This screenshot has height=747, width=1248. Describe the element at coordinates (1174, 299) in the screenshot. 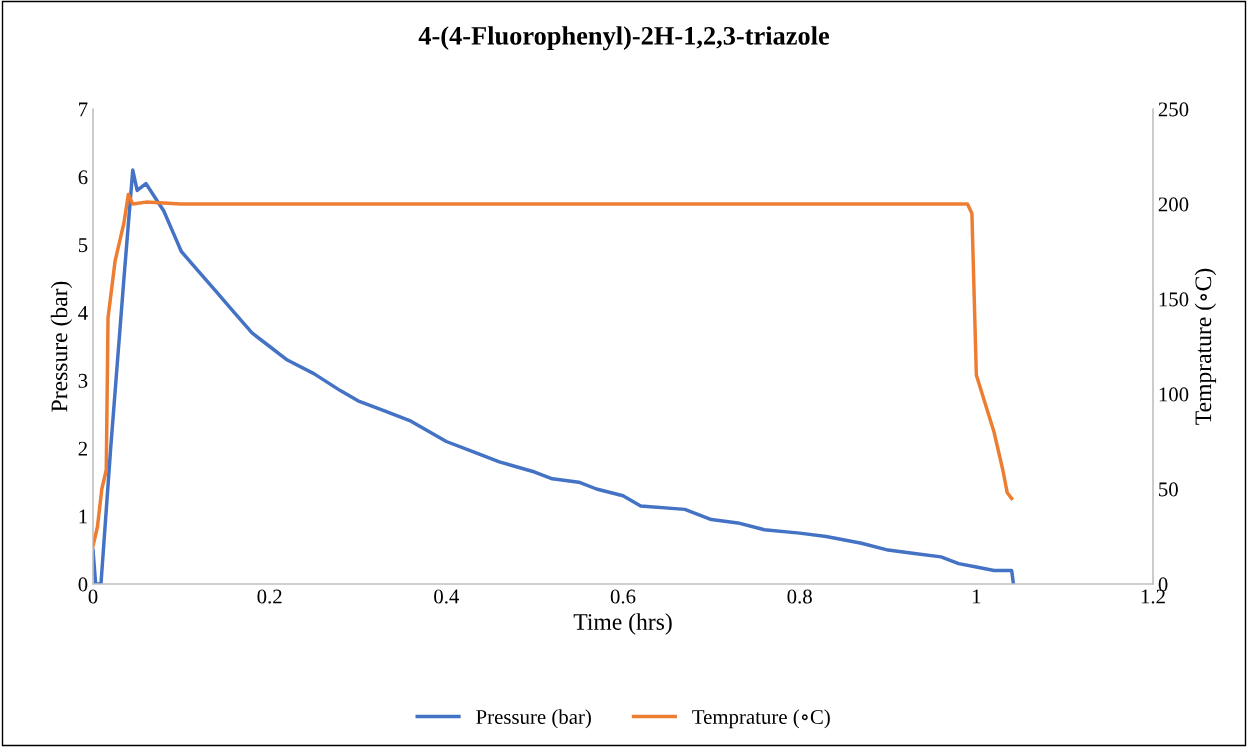

I see `y2-tick-label: 150` at that location.